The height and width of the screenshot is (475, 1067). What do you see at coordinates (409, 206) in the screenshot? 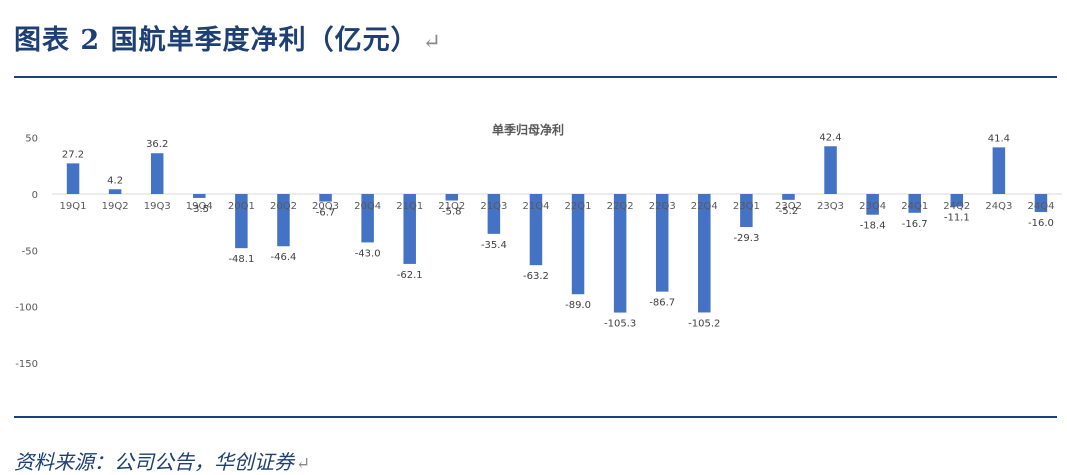
I see `x-tick-label: 21Q1` at bounding box center [409, 206].